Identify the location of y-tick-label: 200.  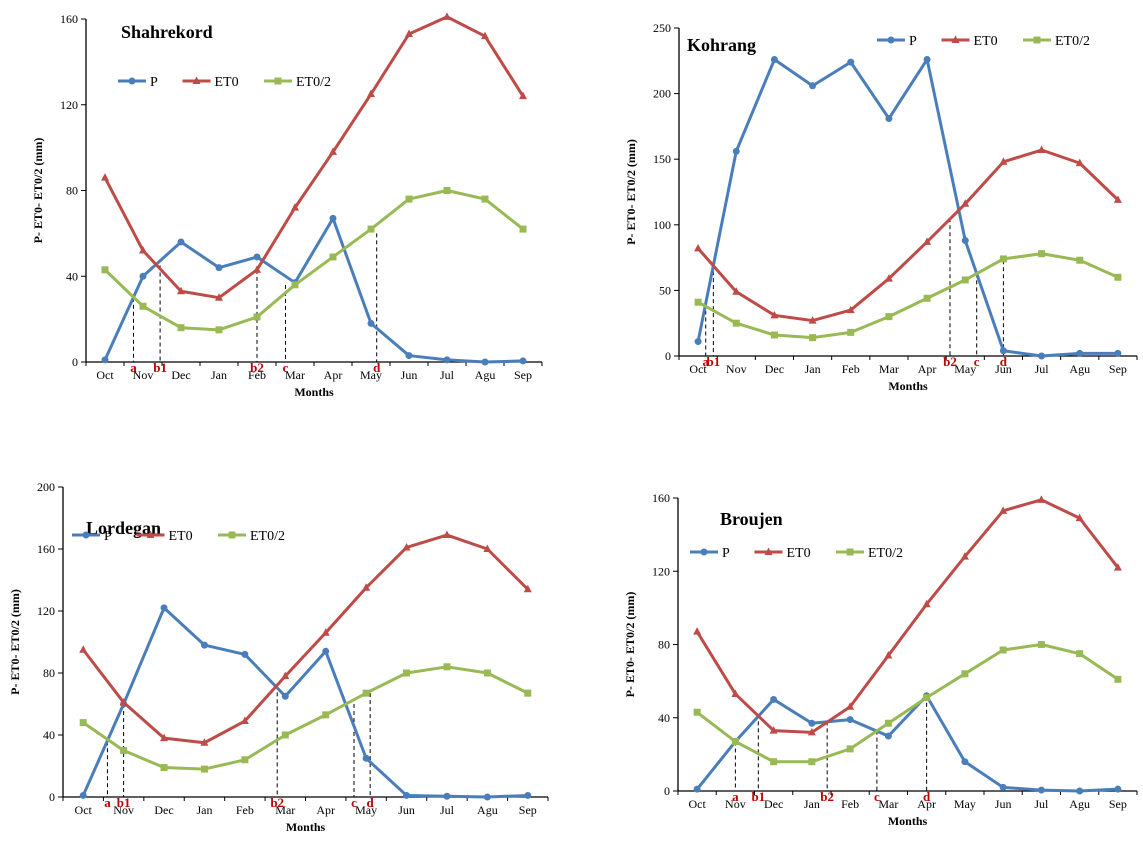
(46, 487).